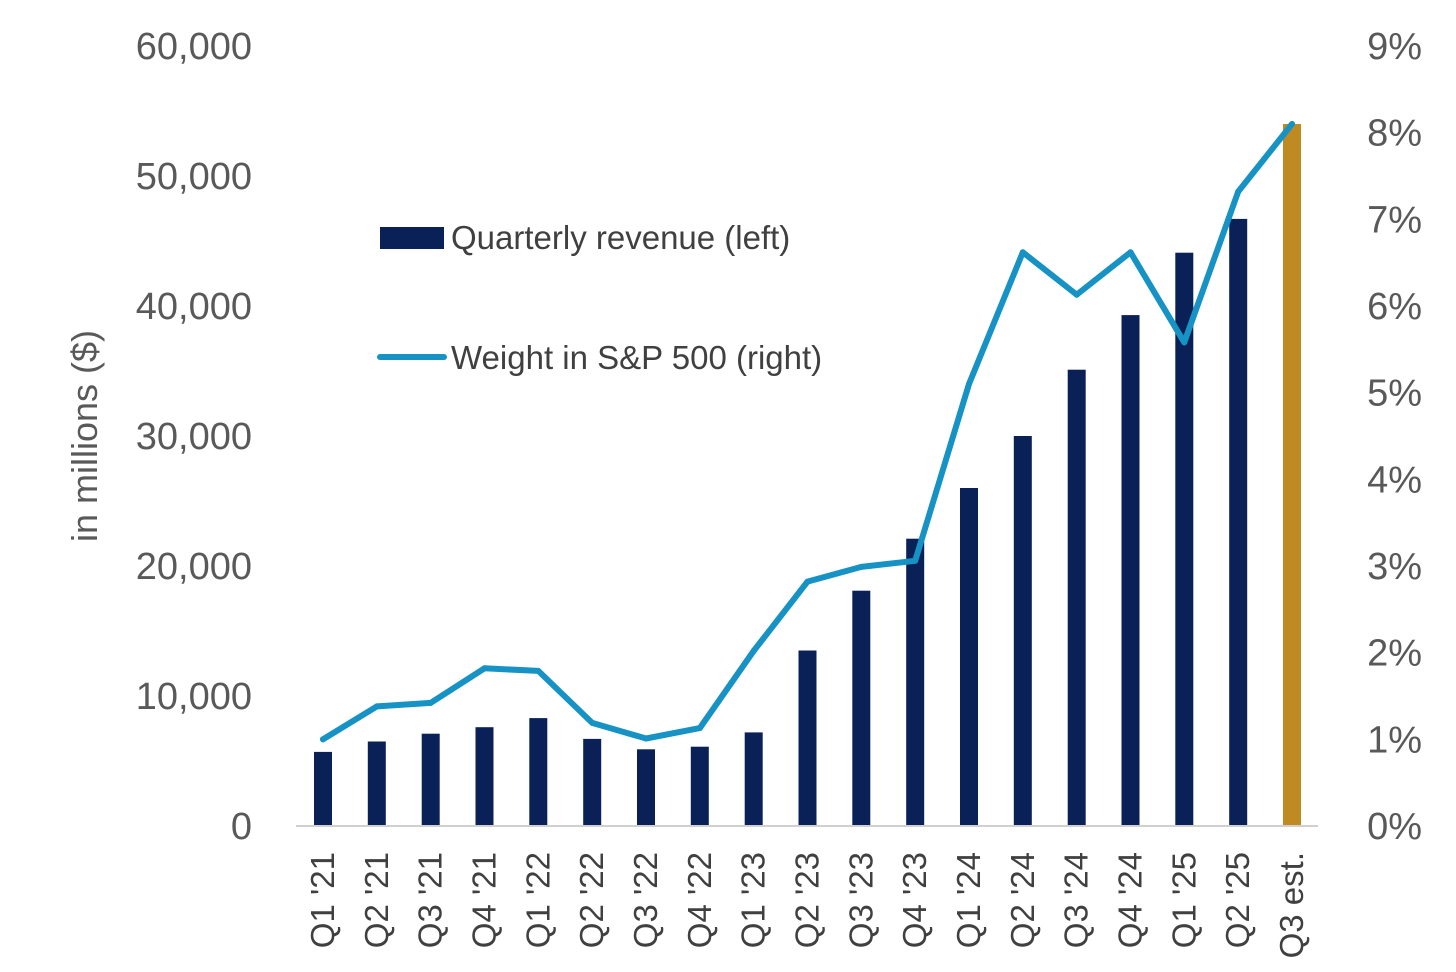 This screenshot has width=1456, height=972. What do you see at coordinates (376, 900) in the screenshot?
I see `x-tick-1: Q2 '21` at bounding box center [376, 900].